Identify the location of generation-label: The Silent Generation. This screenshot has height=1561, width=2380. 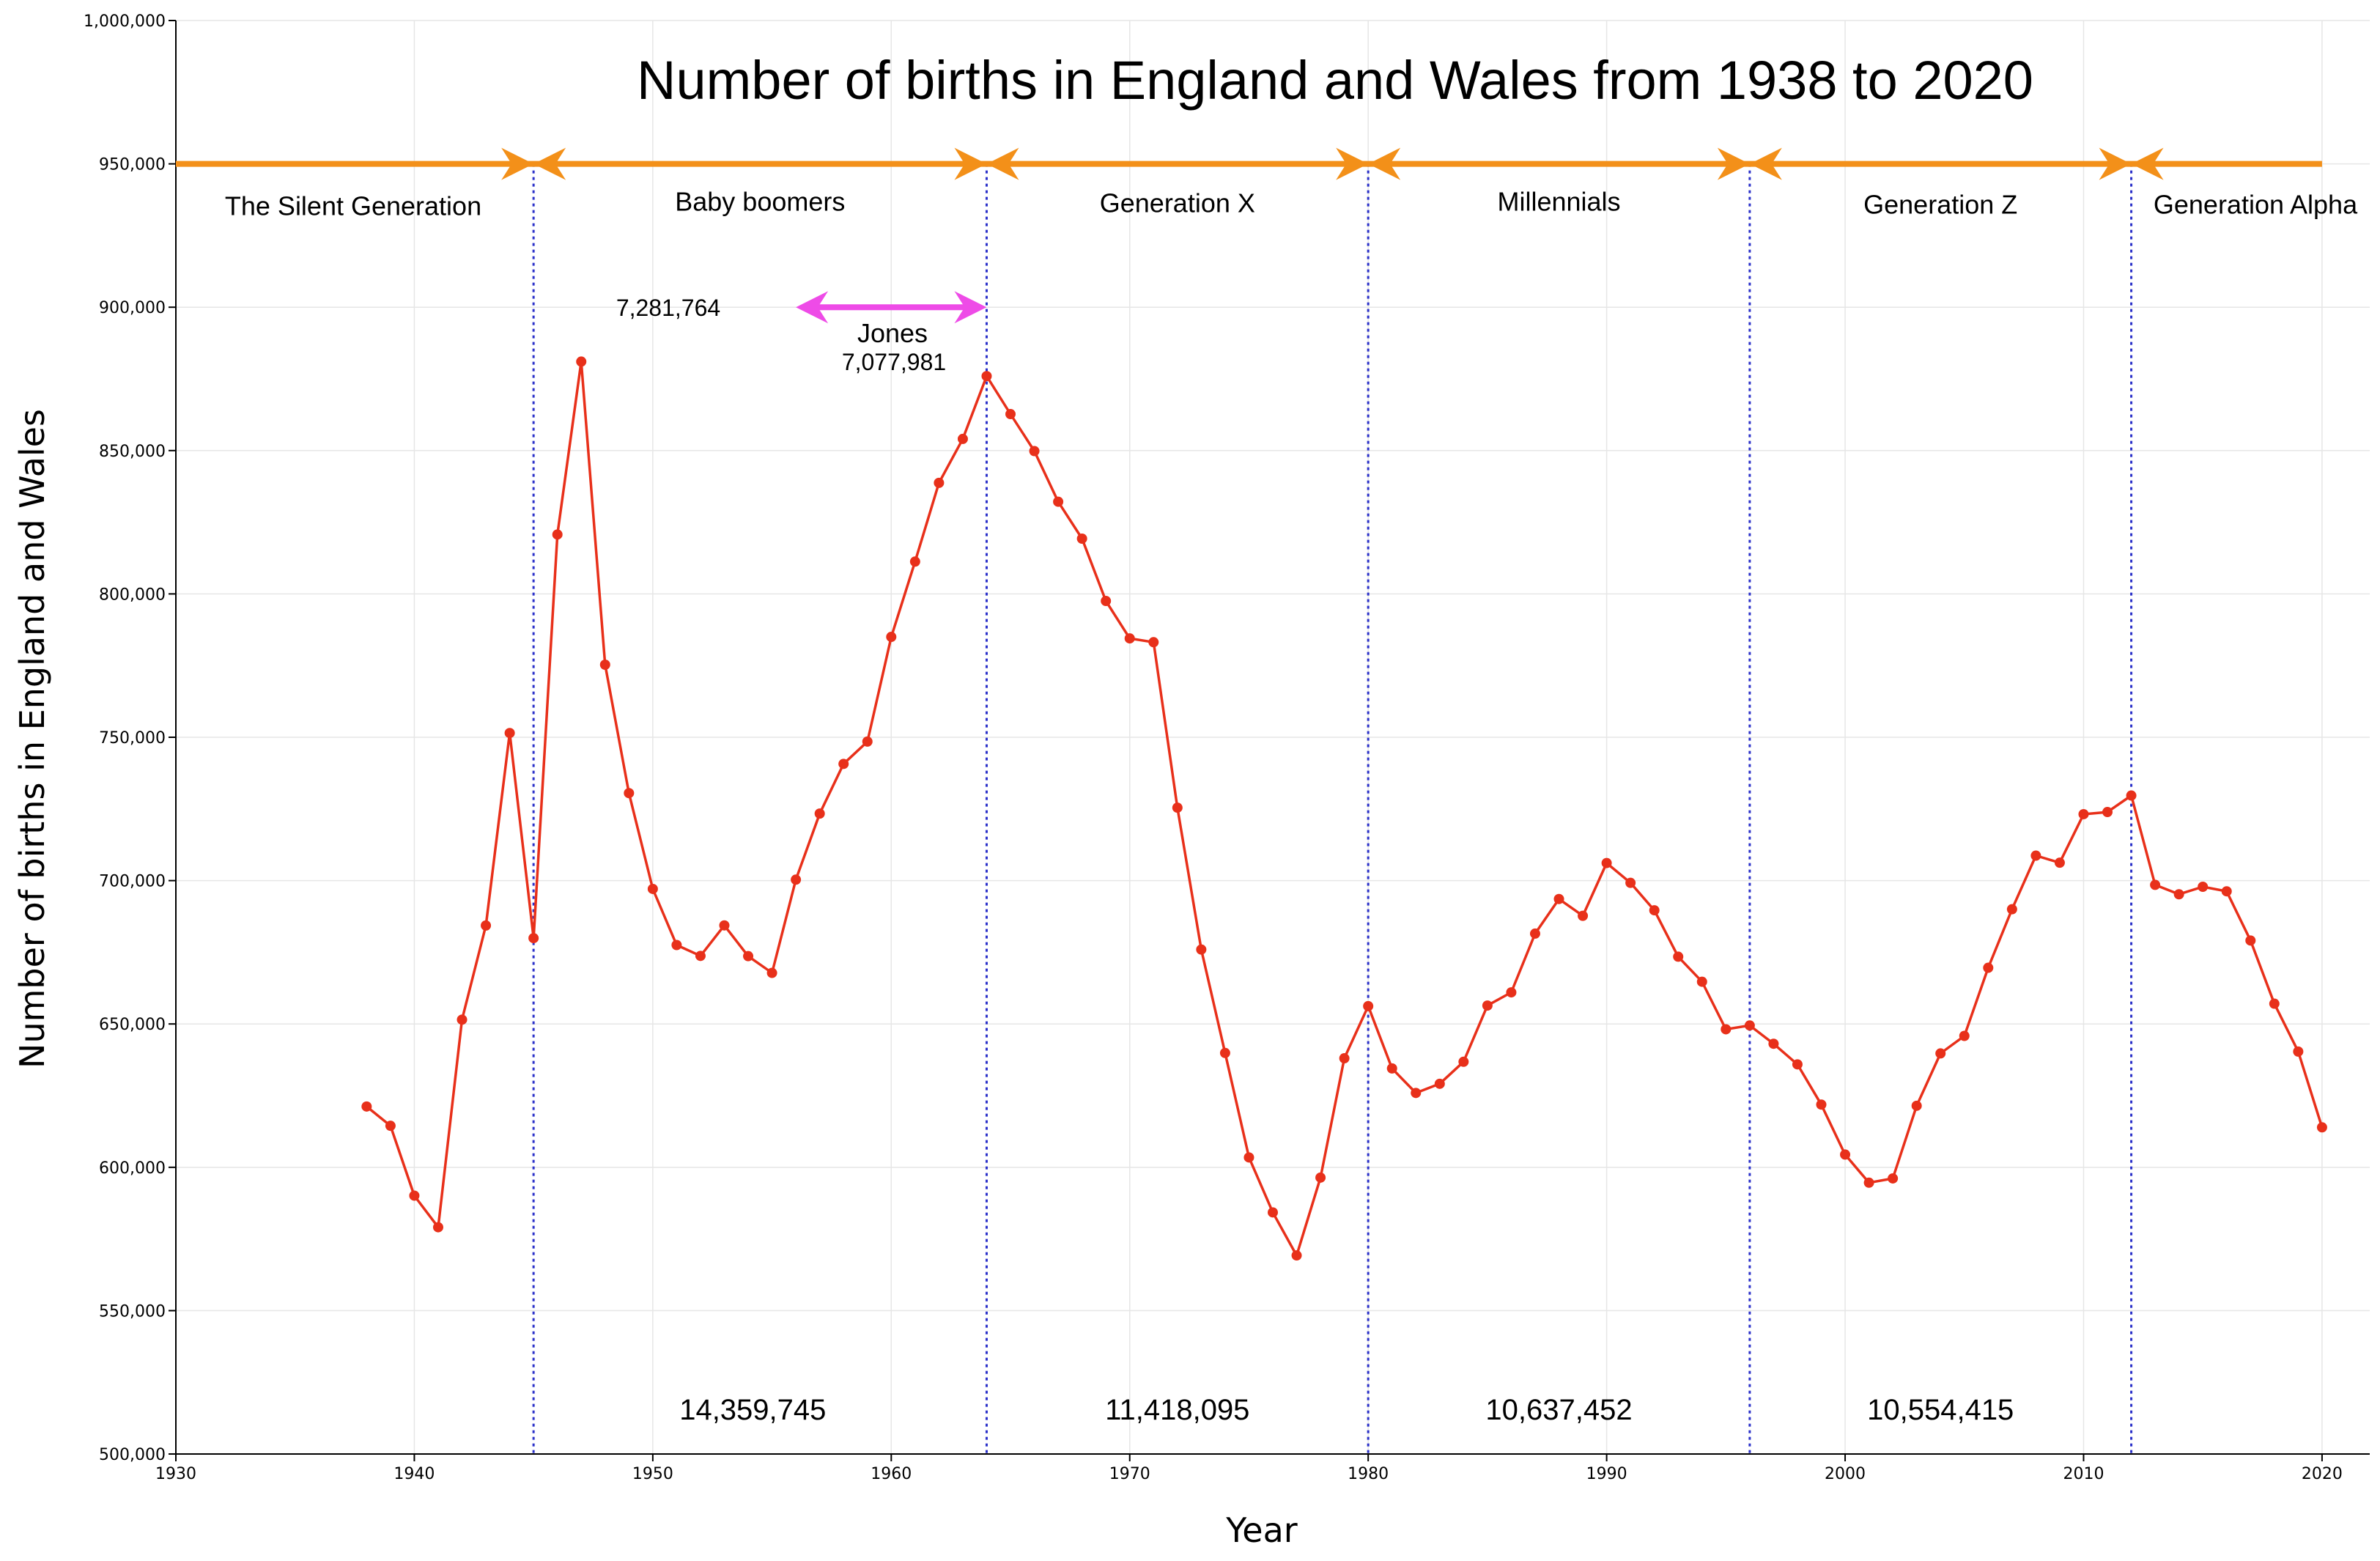
(353, 206).